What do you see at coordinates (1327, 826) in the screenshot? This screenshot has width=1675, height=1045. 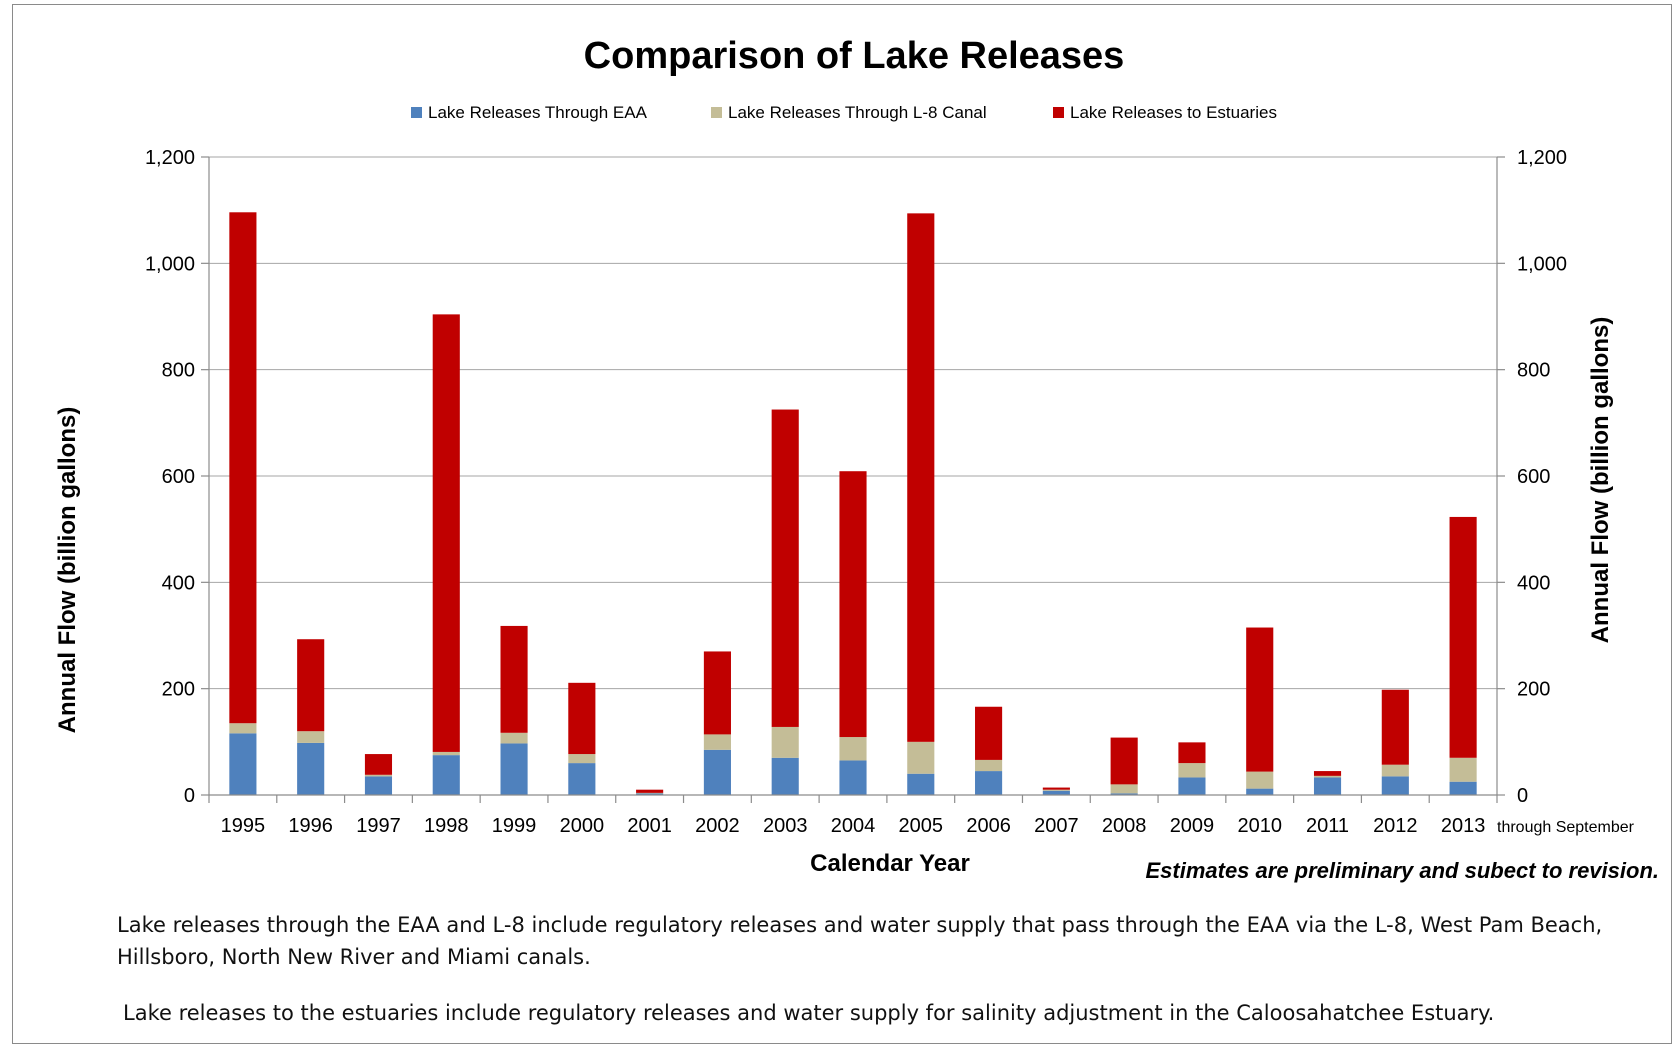 I see `x-tick-label-2011: 2011` at bounding box center [1327, 826].